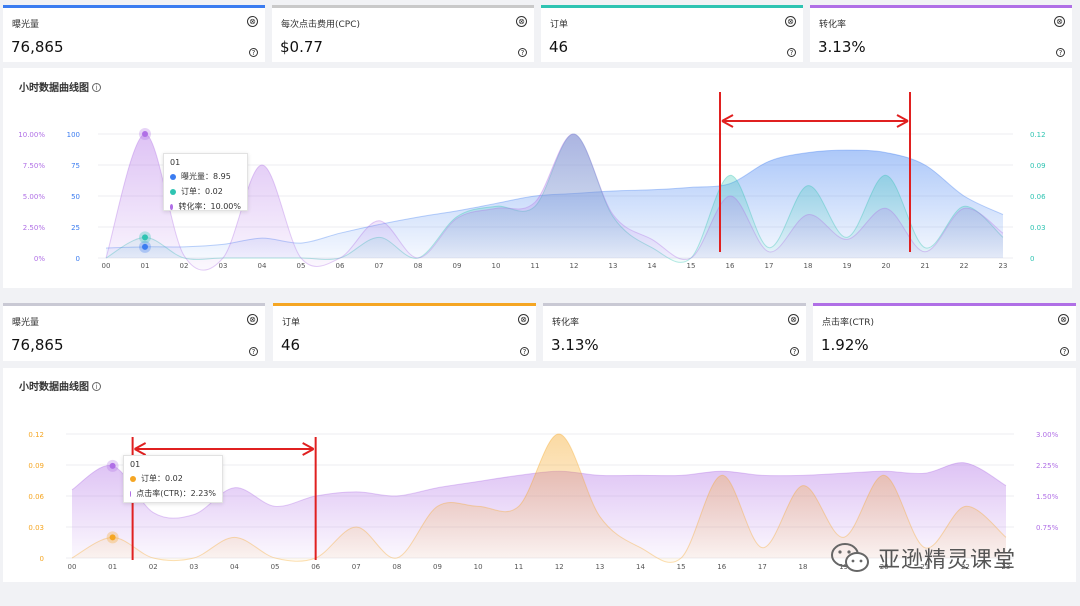 The width and height of the screenshot is (1080, 606). I want to click on watermark: 亚逊精灵课堂, so click(923, 558).